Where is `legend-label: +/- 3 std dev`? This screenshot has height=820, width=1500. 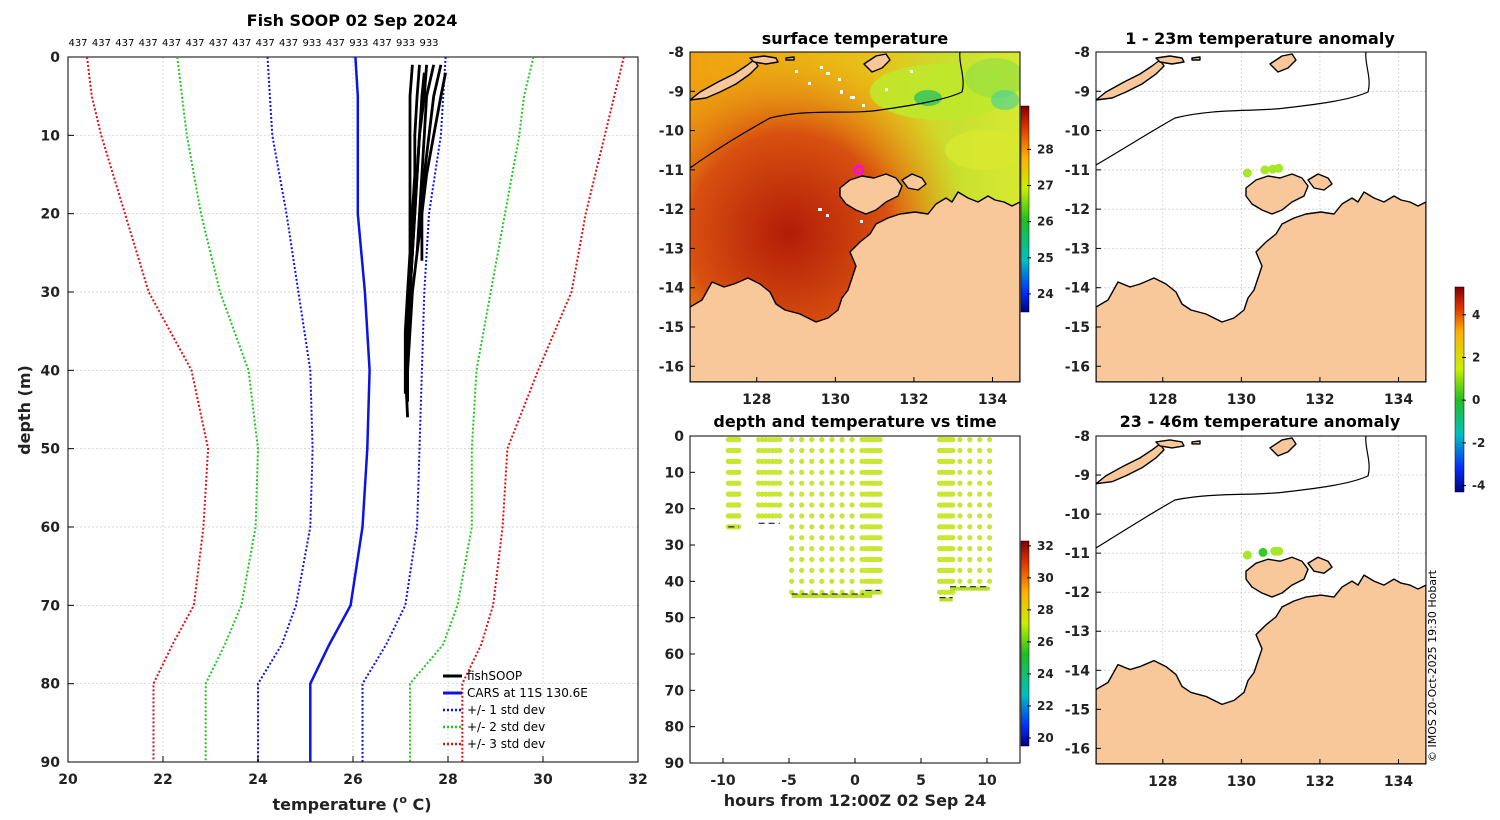
legend-label: +/- 3 std dev is located at coordinates (506, 744).